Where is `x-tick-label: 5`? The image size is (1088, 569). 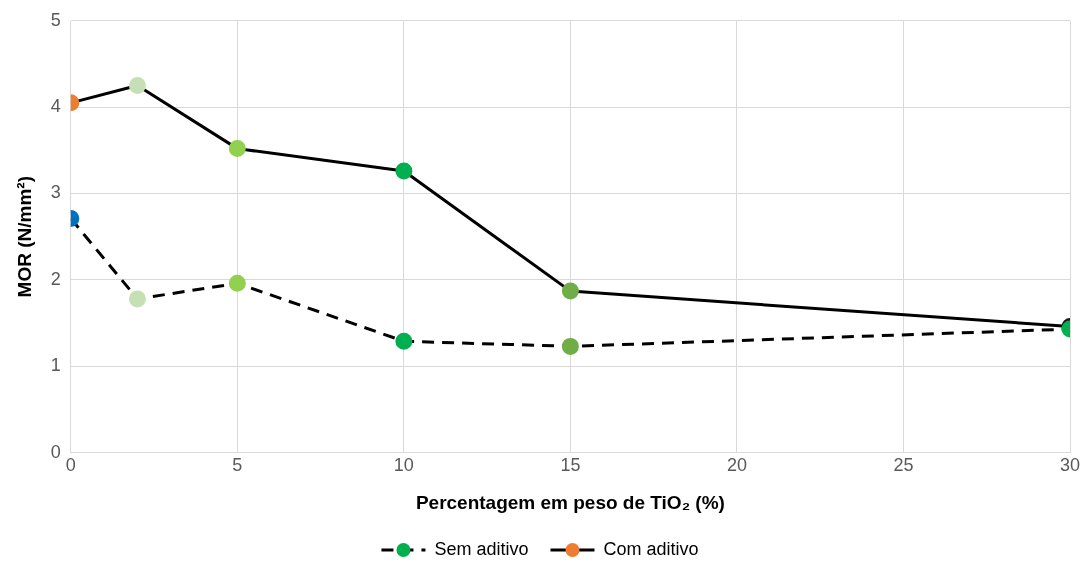
x-tick-label: 5 is located at coordinates (237, 465).